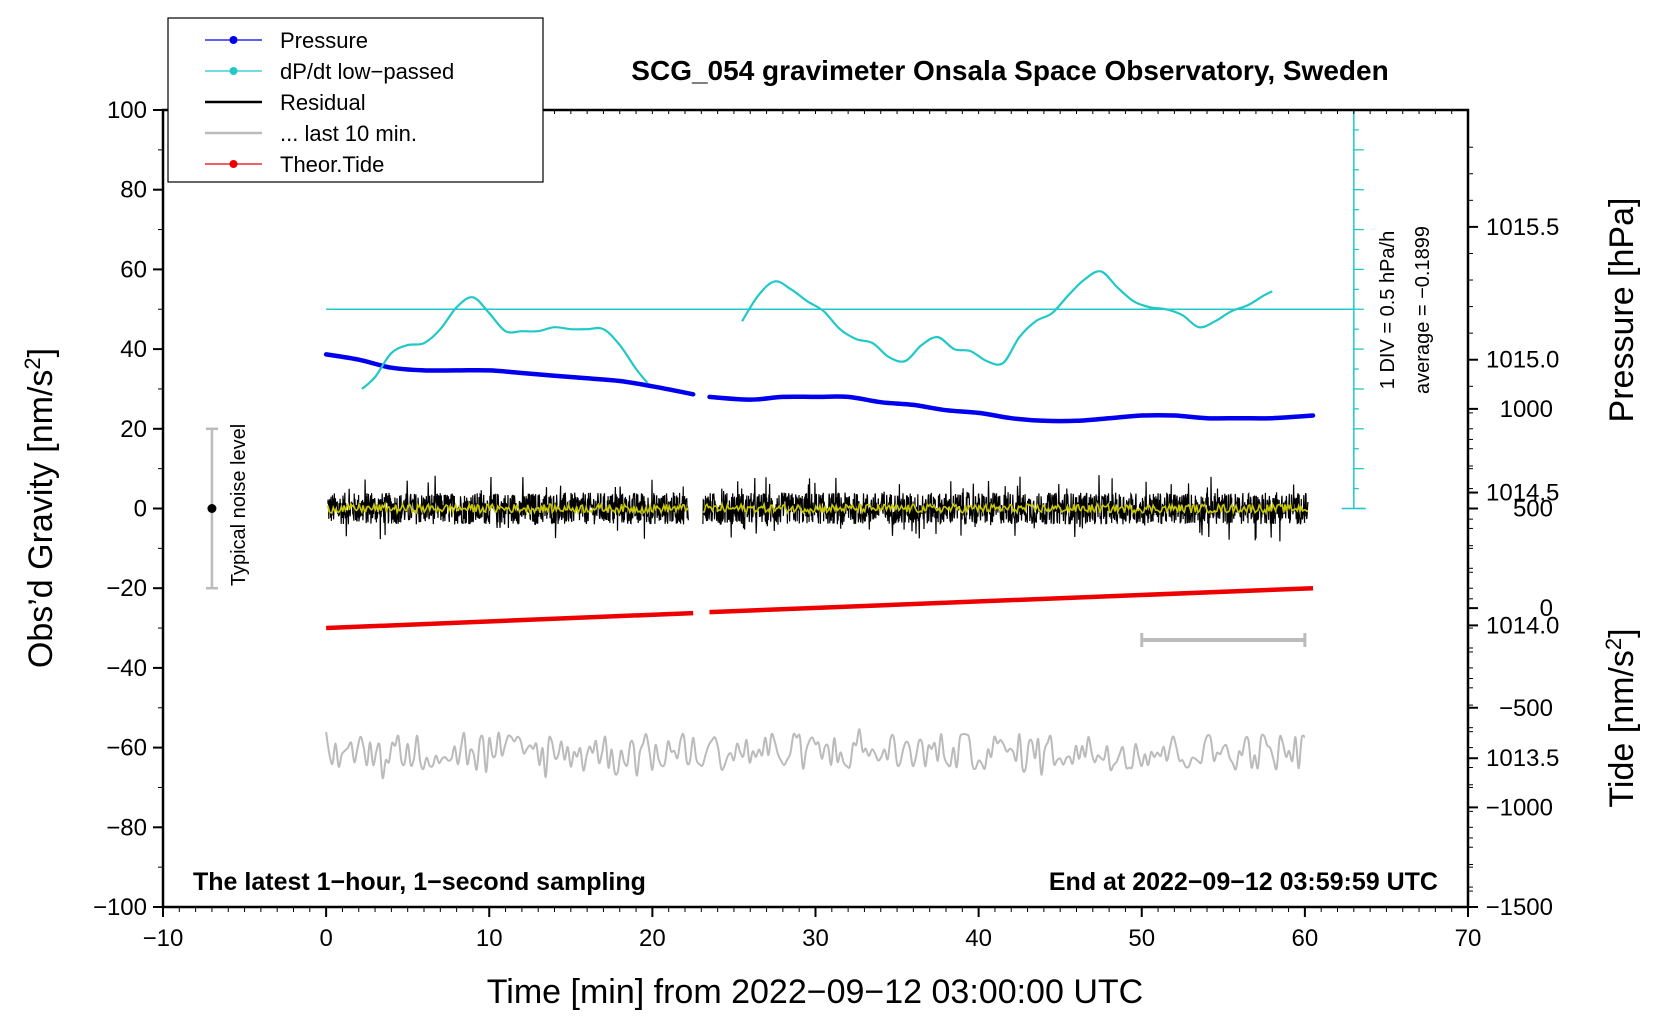  I want to click on y-tick-label: −60, so click(126, 748).